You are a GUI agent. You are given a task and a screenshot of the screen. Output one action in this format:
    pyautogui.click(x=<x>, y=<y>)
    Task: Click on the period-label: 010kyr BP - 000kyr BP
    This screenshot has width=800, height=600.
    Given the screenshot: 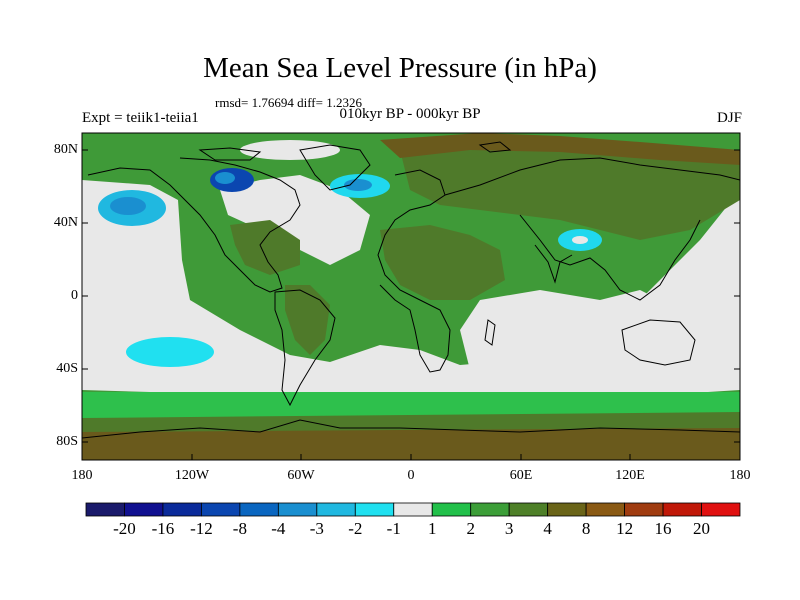 What is the action you would take?
    pyautogui.click(x=410, y=114)
    